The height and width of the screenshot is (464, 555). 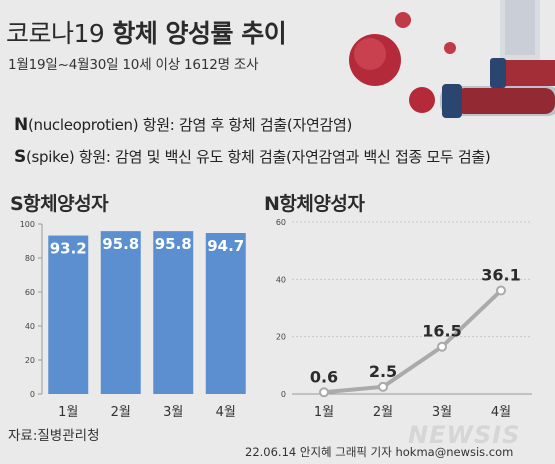 What do you see at coordinates (379, 452) in the screenshot?
I see `credit-line: 22.06.14 안지혜 그래픽 기자 hokma@newsis.com` at bounding box center [379, 452].